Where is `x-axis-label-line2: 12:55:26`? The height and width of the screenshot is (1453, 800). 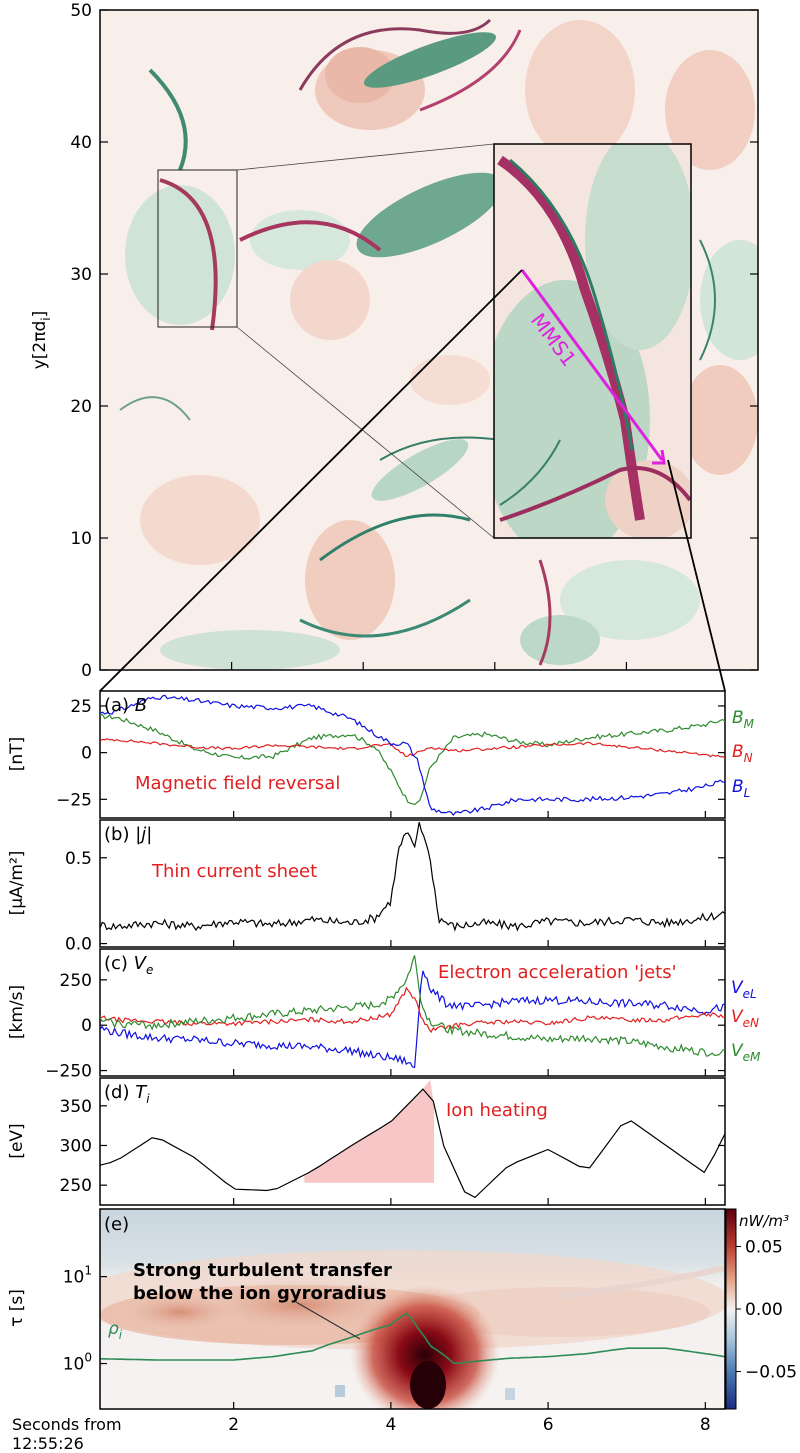 x-axis-label-line2: 12:55:26 is located at coordinates (48, 1443).